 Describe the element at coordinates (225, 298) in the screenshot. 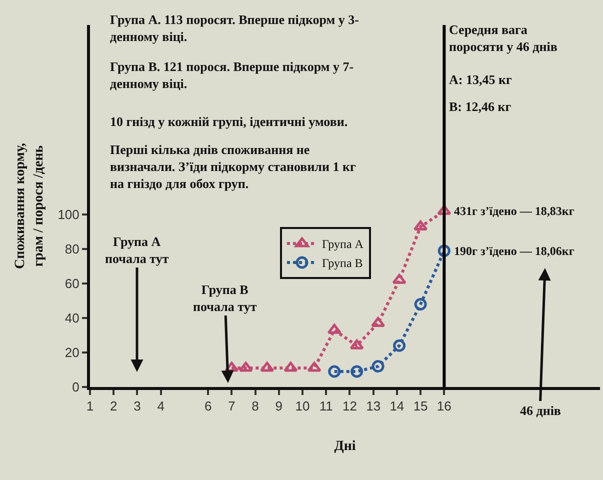

I see `annotation: Група B почала тут` at that location.